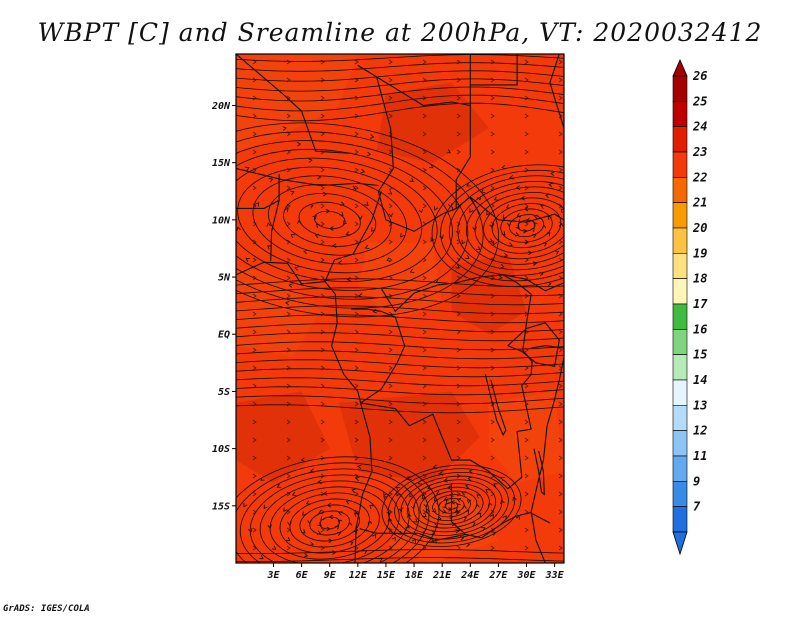  Describe the element at coordinates (400, 85) in the screenshot. I see `streamline-zonal` at that location.